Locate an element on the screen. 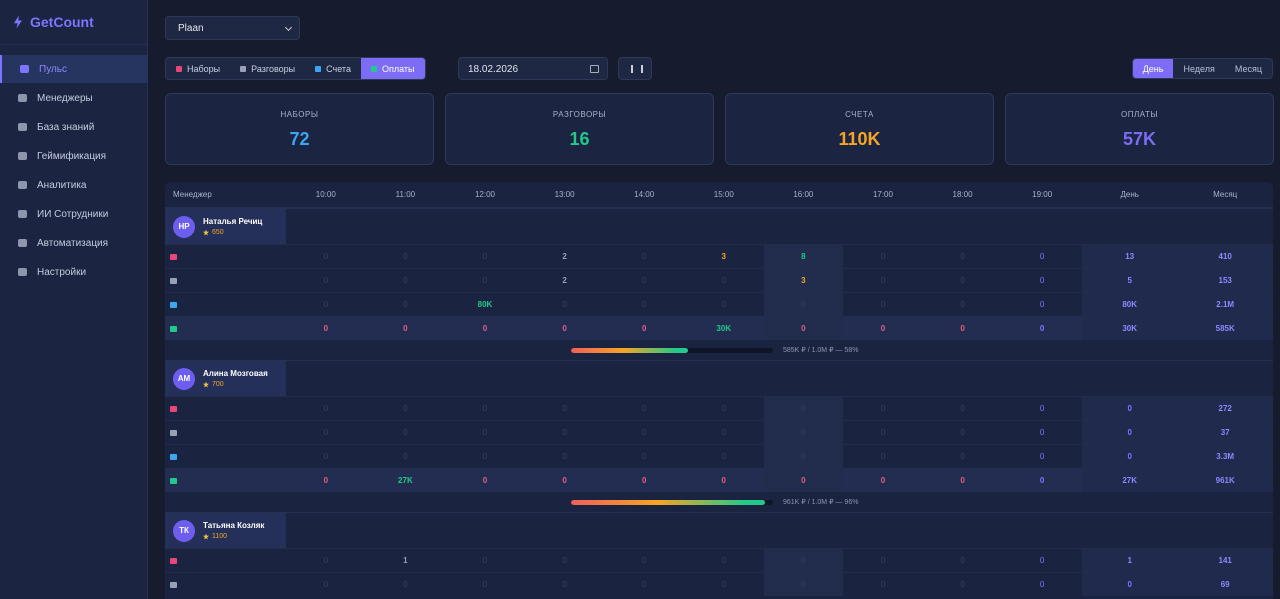  brand: GetCount is located at coordinates (54, 22).